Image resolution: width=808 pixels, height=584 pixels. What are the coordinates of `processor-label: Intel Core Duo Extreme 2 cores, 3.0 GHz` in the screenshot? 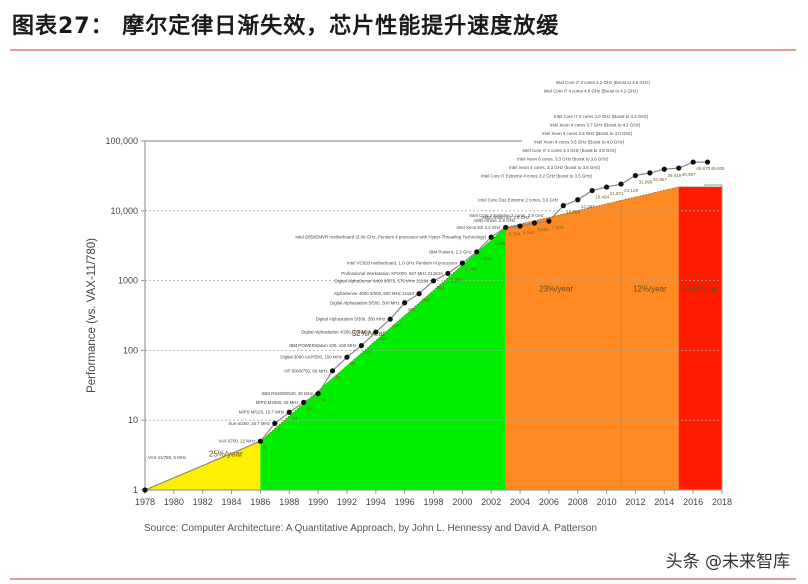 It's located at (518, 200).